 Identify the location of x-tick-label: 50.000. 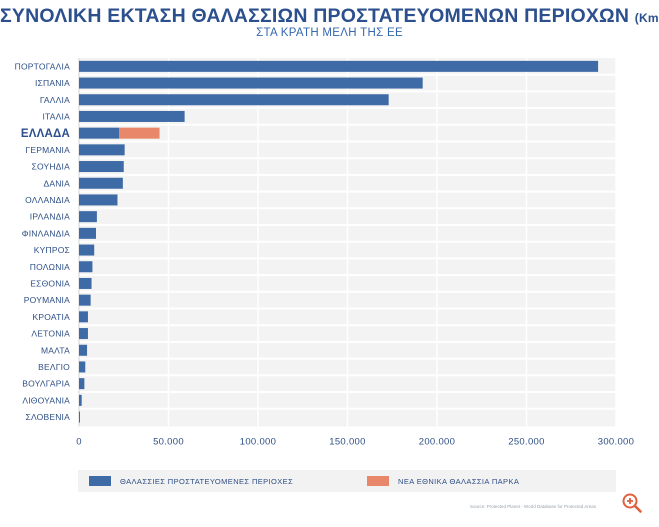
(168, 441).